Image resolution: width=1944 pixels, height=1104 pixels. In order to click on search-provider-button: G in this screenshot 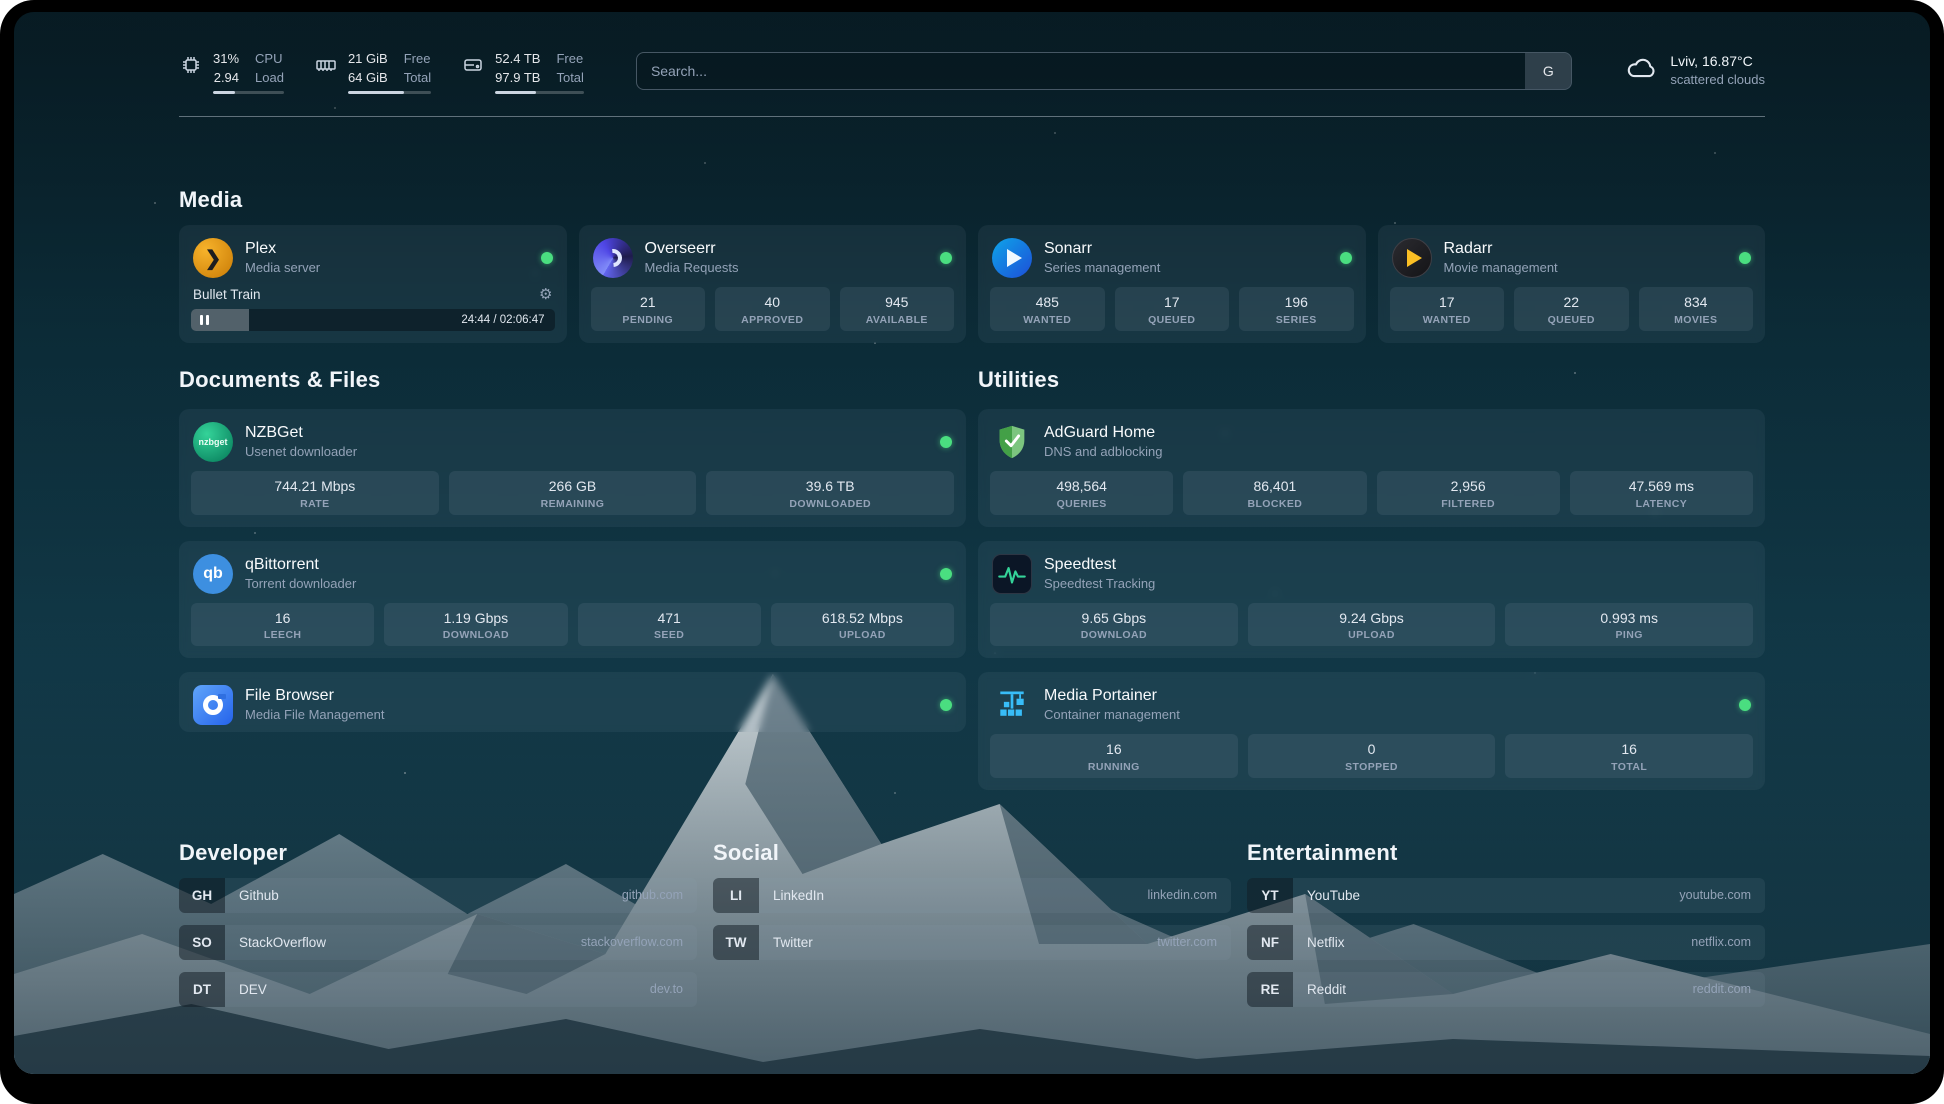, I will do `click(1548, 71)`.